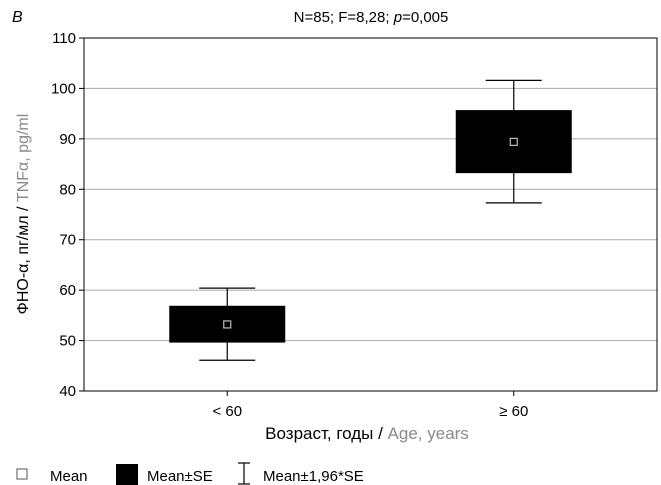 This screenshot has height=485, width=661. Describe the element at coordinates (67, 215) in the screenshot. I see `y-axis-ticks: 40 50 60 70 80 90 100 110` at that location.